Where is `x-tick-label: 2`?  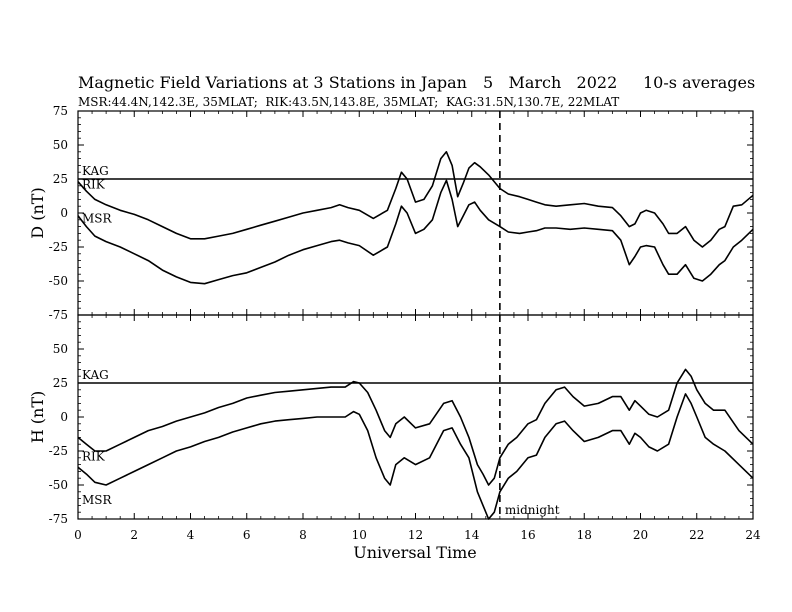 x-tick-label: 2 is located at coordinates (134, 535).